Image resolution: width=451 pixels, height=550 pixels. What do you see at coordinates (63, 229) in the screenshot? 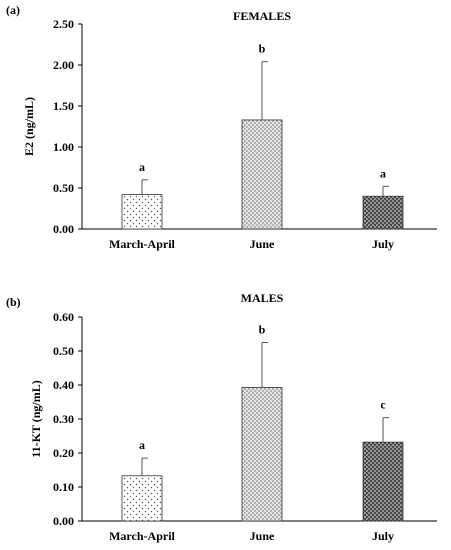
I see `females-y-tick-label: 0.00` at bounding box center [63, 229].